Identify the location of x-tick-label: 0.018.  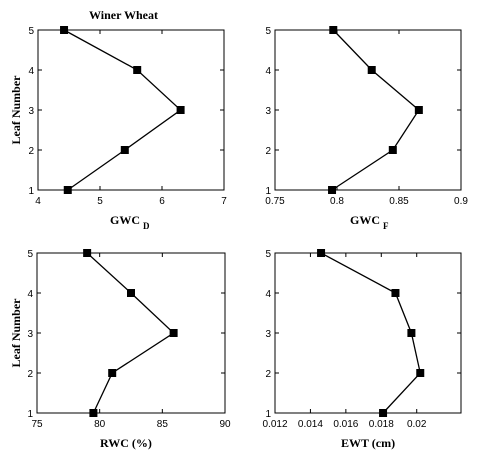
(381, 424).